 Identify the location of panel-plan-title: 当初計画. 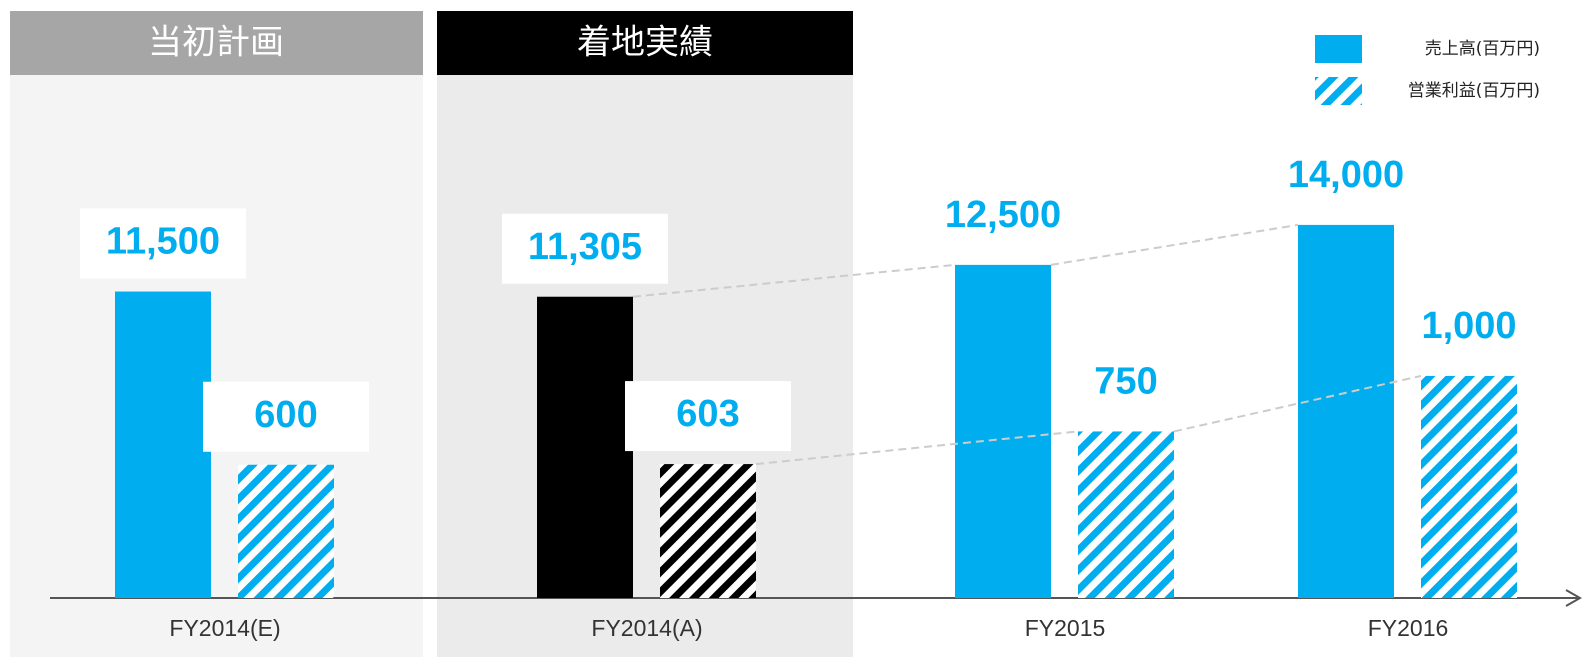
(216, 43).